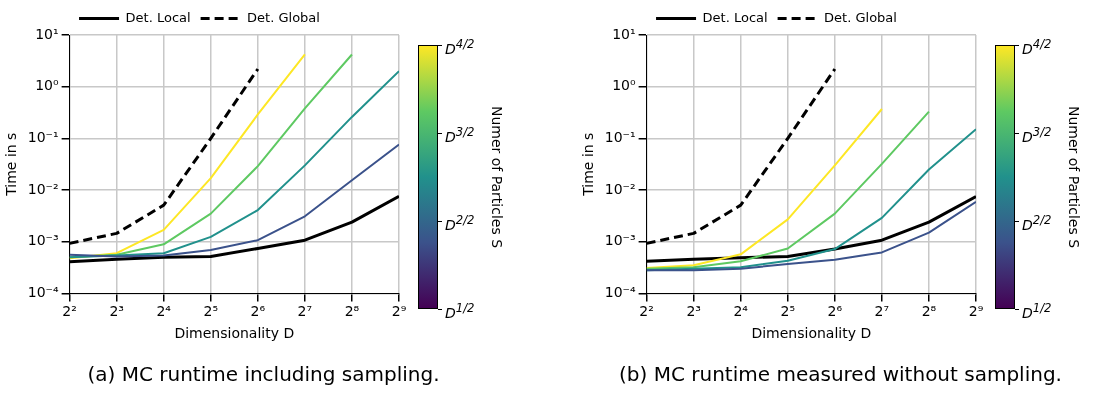 This screenshot has width=1104, height=415. What do you see at coordinates (840, 374) in the screenshot?
I see `text: (b) MC runtime measured without sampling.` at bounding box center [840, 374].